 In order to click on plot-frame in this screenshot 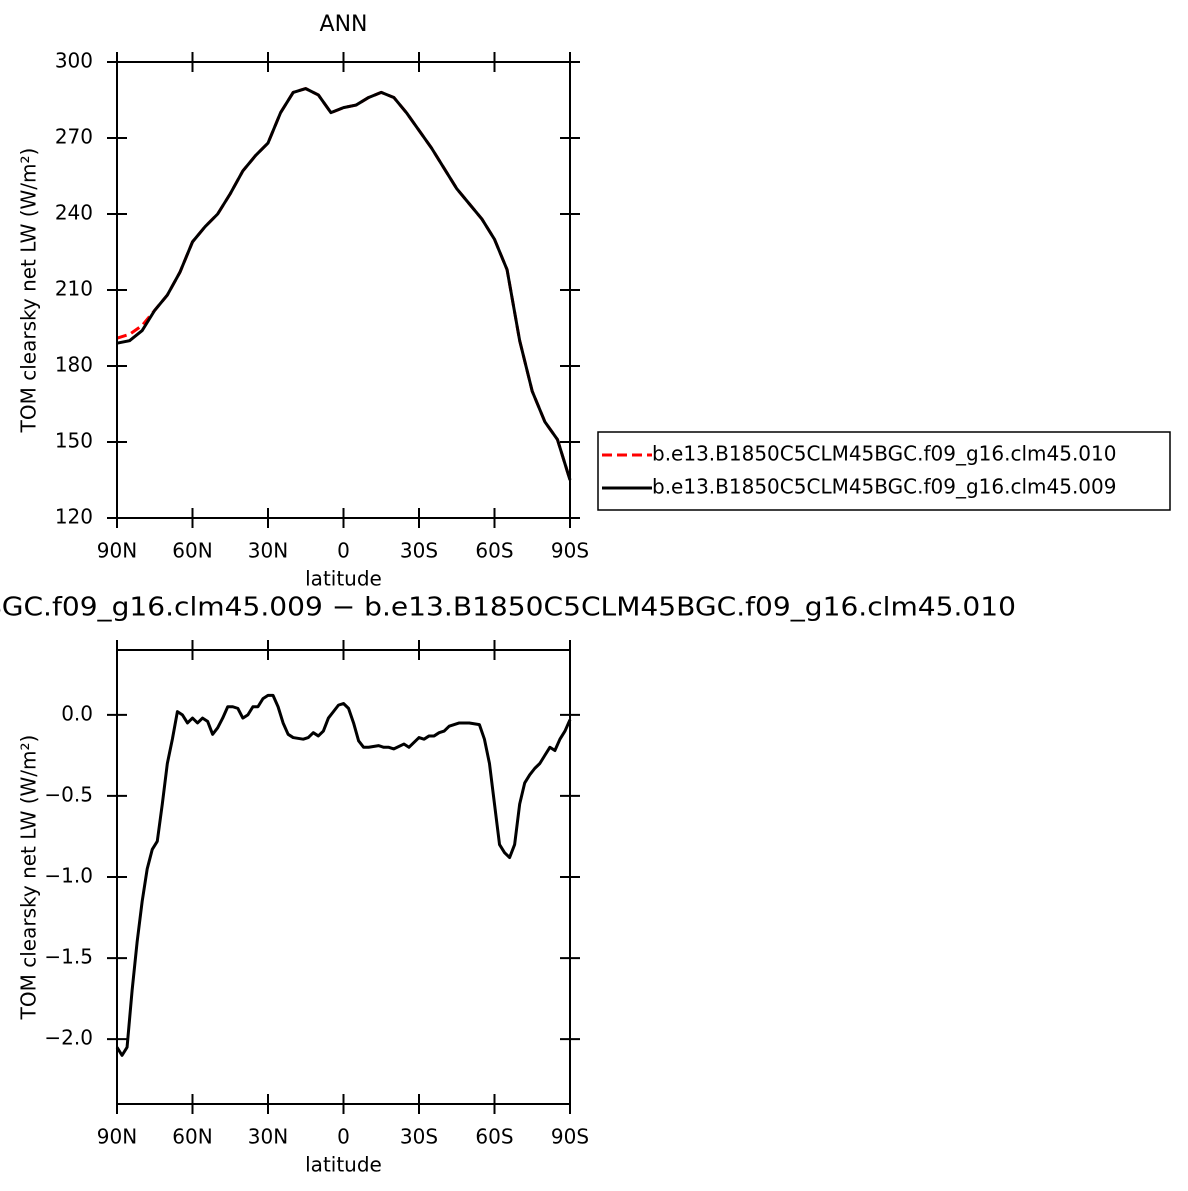, I will do `click(343, 290)`.